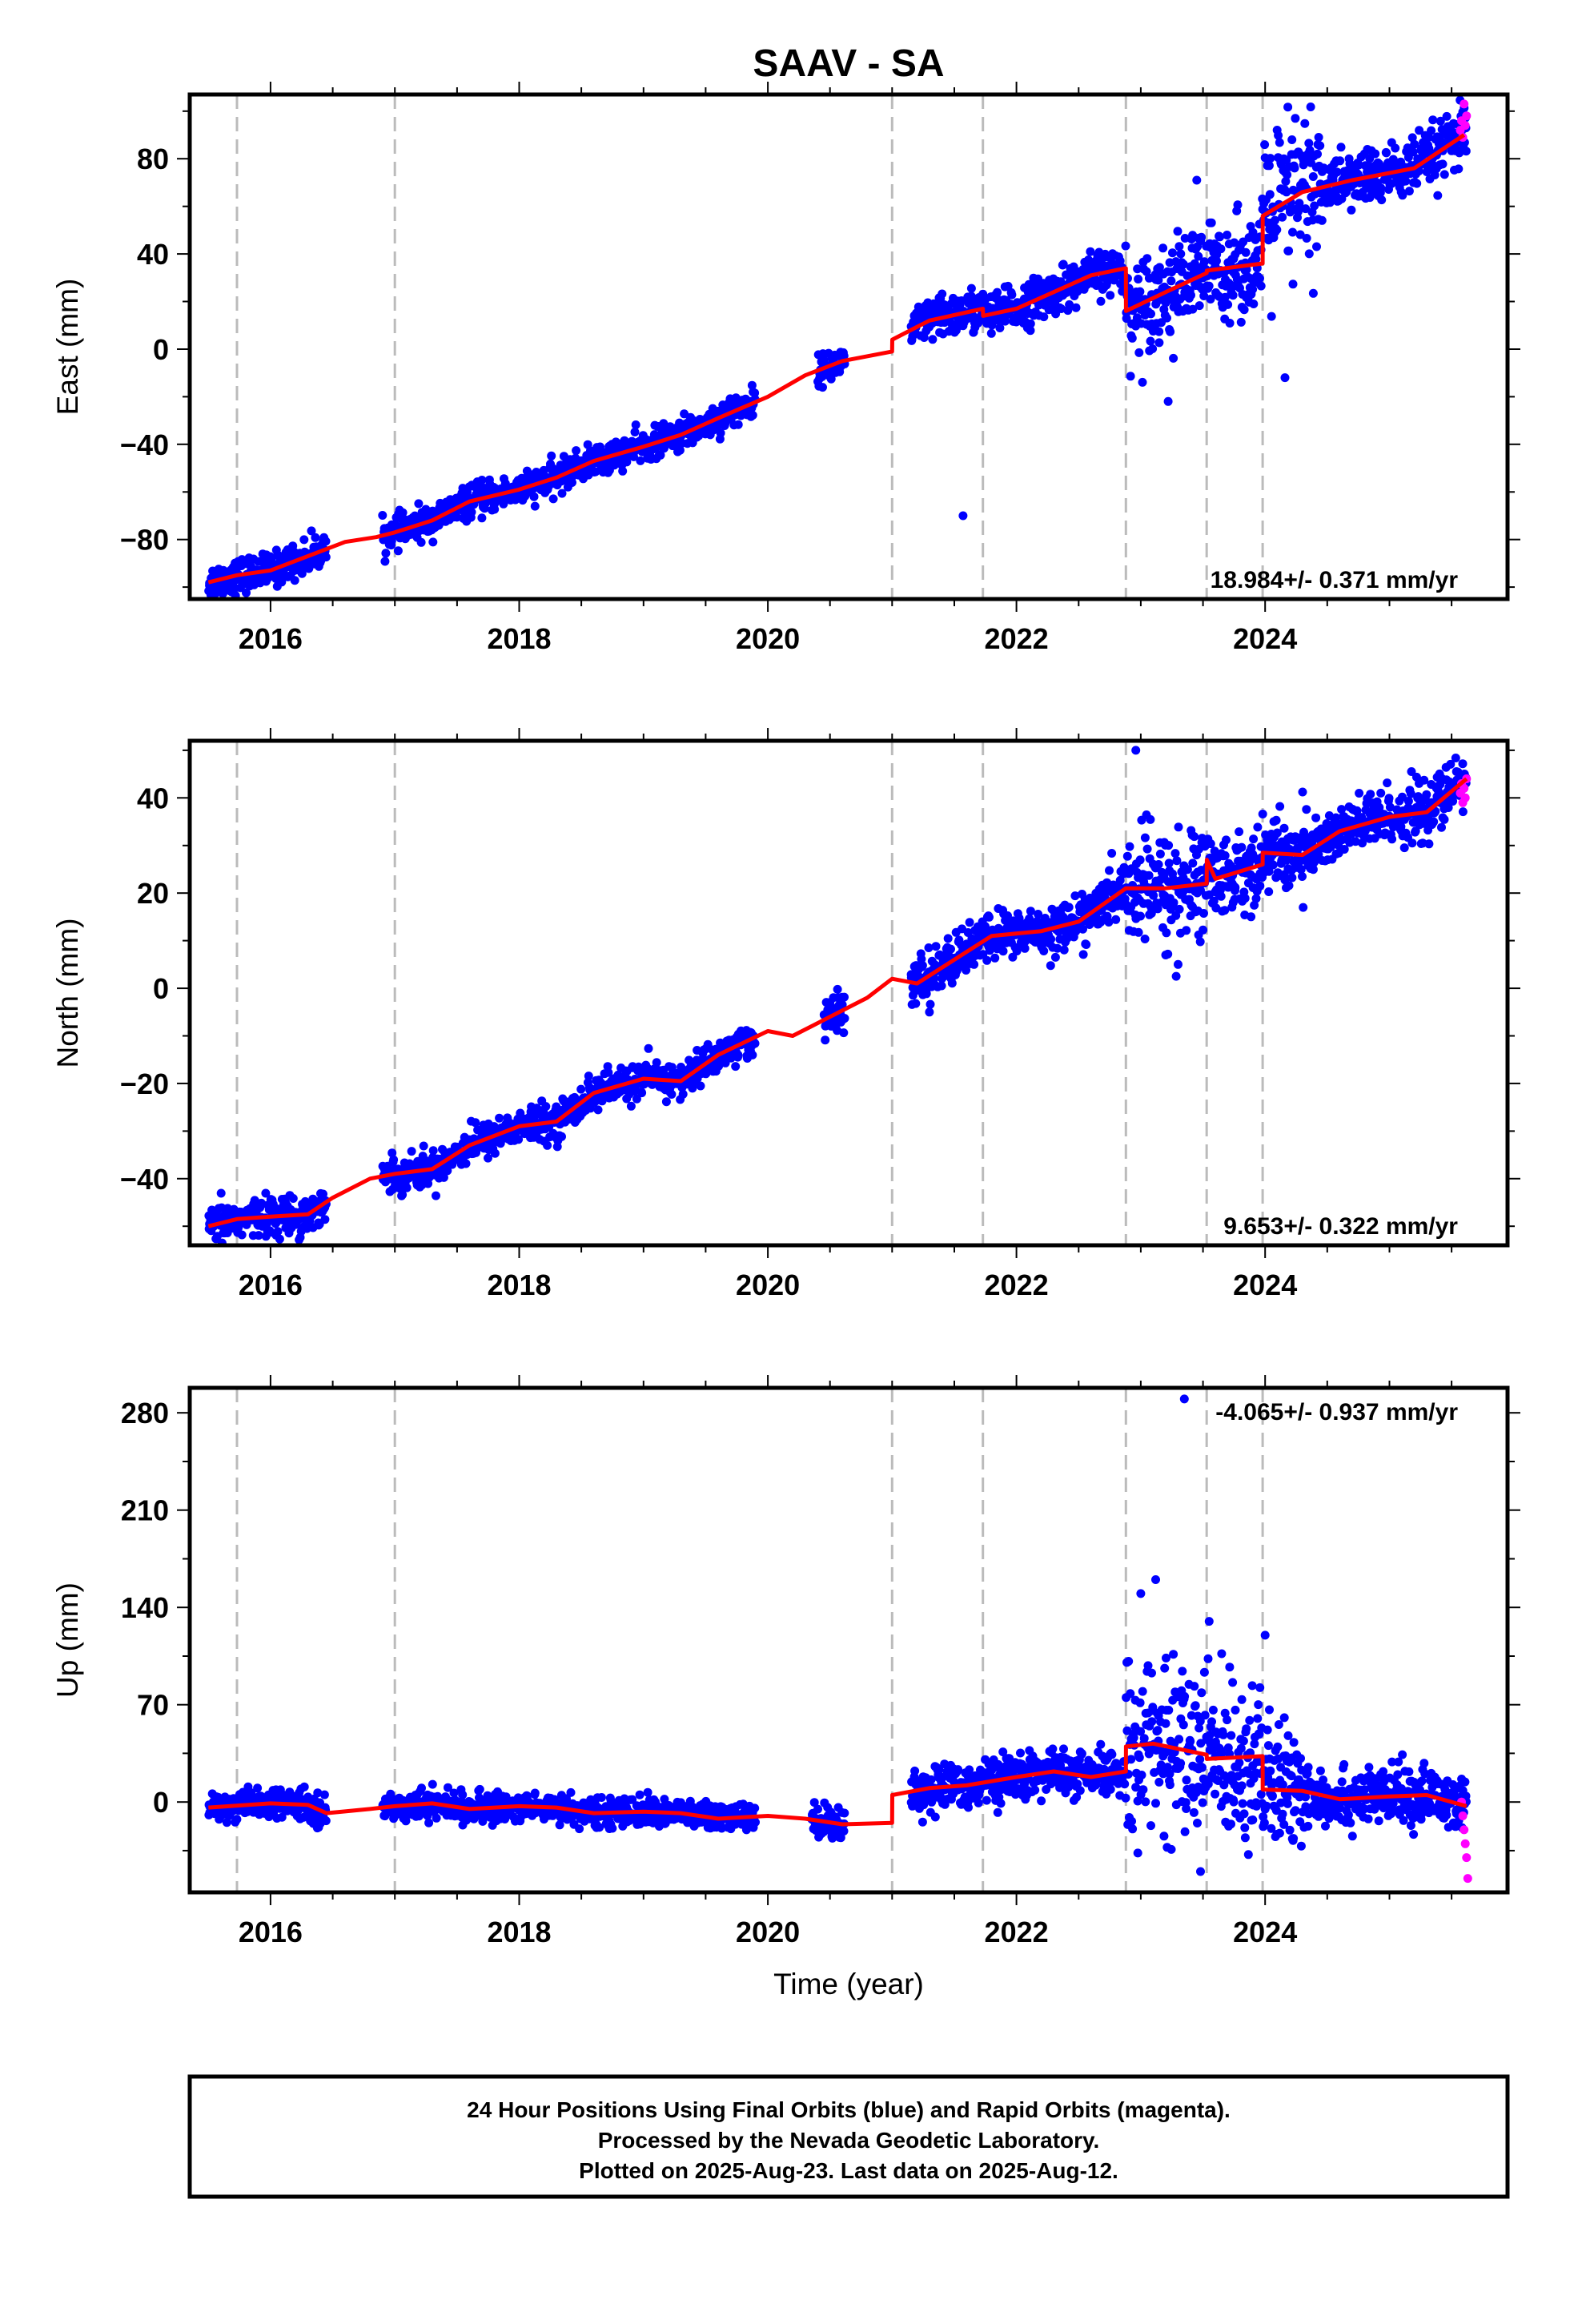  Describe the element at coordinates (519, 638) in the screenshot. I see `x-tick-label: 2018` at that location.